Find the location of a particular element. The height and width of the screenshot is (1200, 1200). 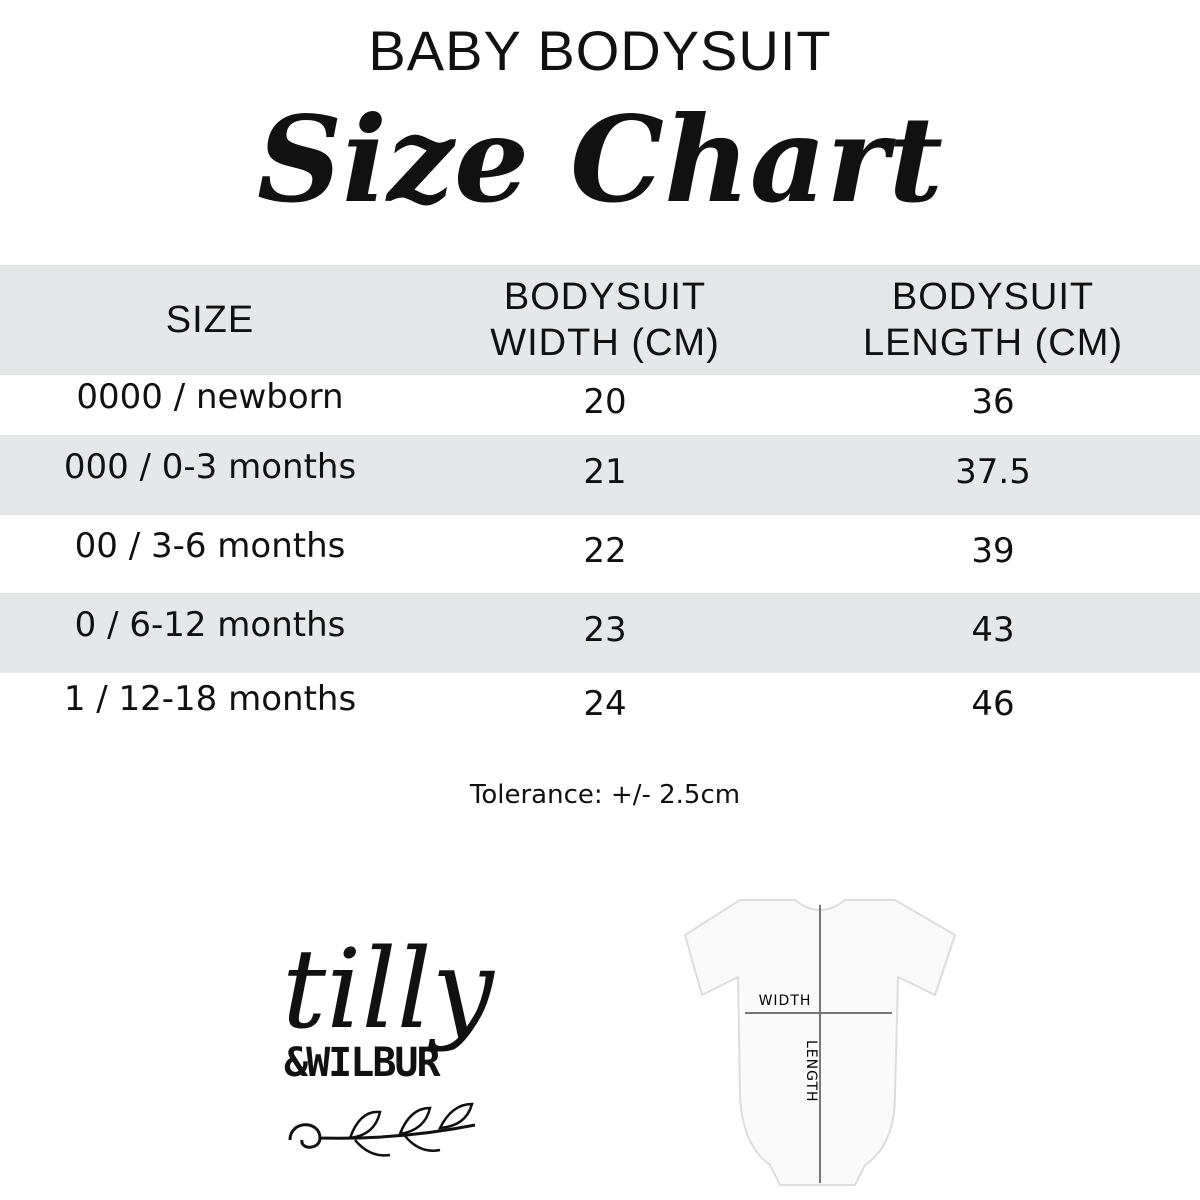

table-cell: 43 is located at coordinates (993, 630).